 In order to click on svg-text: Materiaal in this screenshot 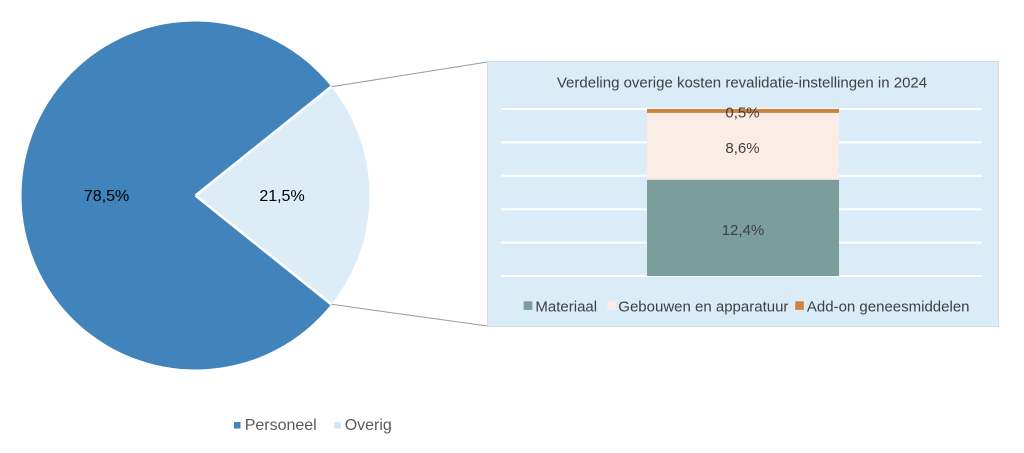, I will do `click(566, 307)`.